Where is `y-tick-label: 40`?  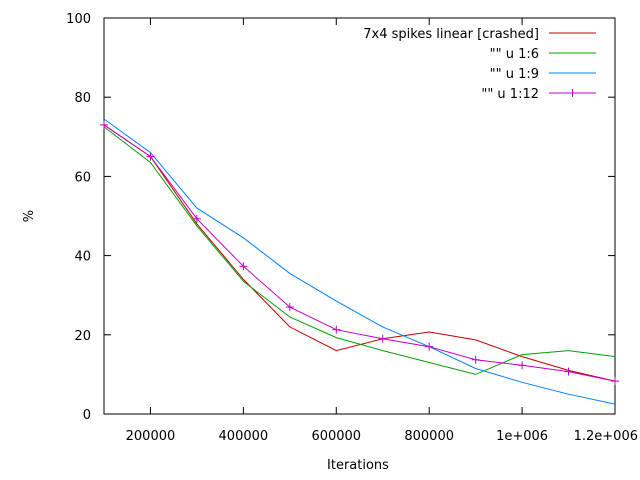
y-tick-label: 40 is located at coordinates (82, 257).